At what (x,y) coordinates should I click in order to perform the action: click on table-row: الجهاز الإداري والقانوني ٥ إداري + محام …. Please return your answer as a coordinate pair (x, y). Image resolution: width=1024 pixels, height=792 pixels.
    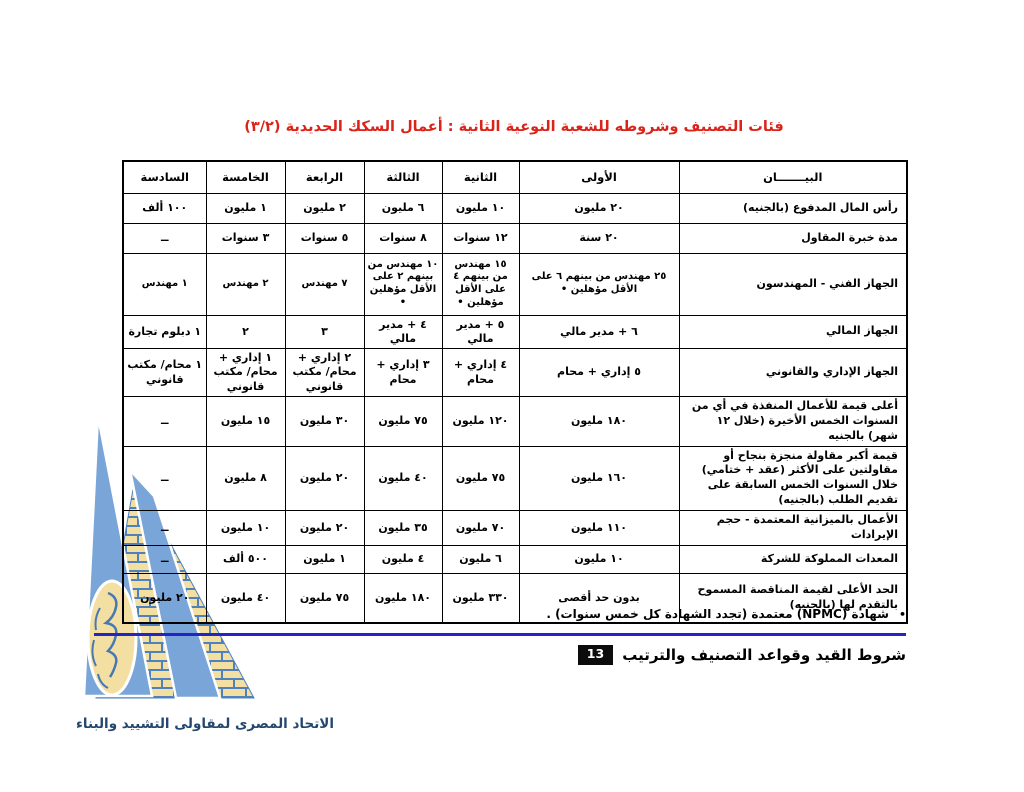
    Looking at the image, I should click on (515, 372).